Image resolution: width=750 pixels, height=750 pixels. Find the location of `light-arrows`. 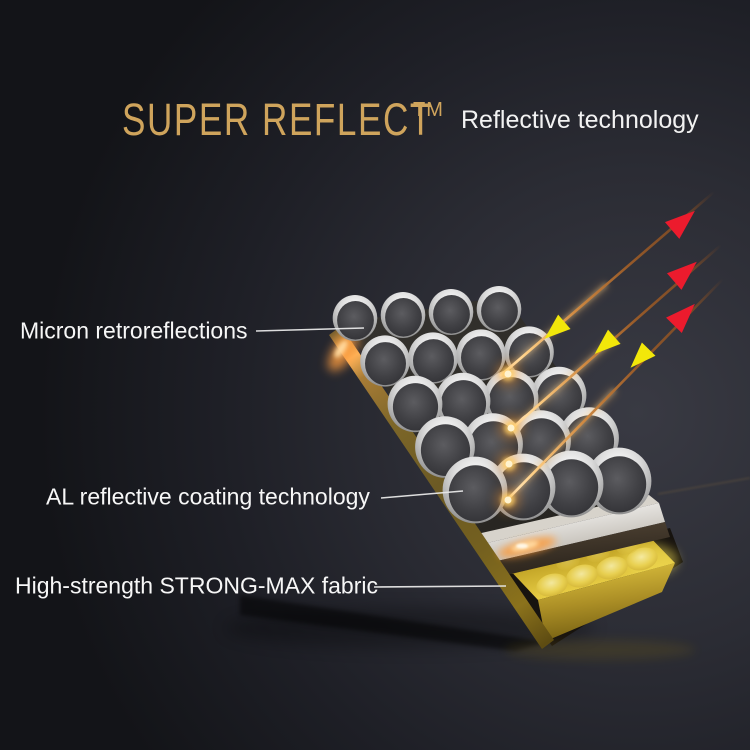

light-arrows is located at coordinates (620, 289).